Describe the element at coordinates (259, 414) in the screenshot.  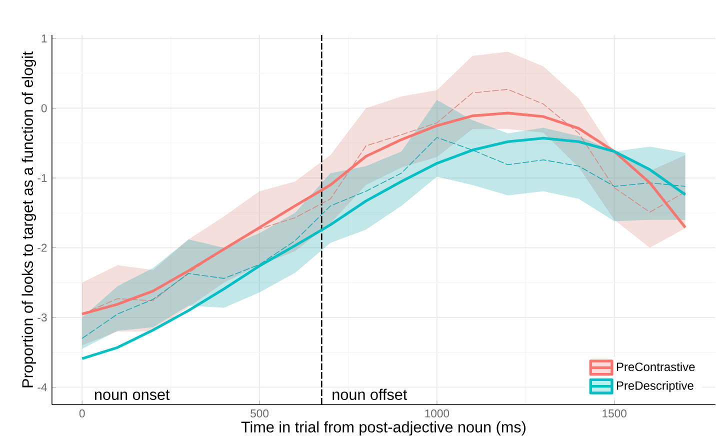
I see `x-tick-label: 500` at that location.